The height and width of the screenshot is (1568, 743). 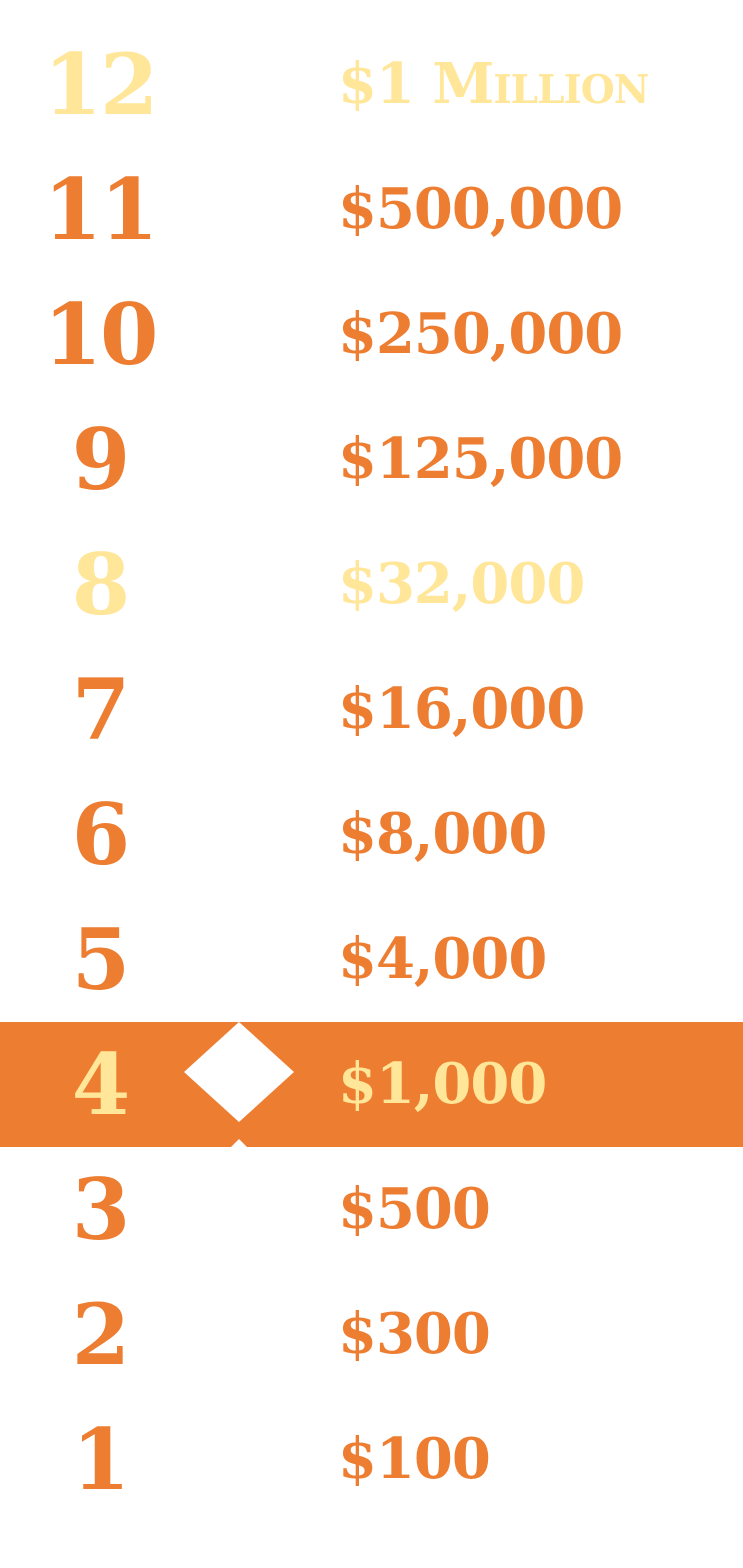 What do you see at coordinates (100, 1334) in the screenshot?
I see `level-number: 2` at bounding box center [100, 1334].